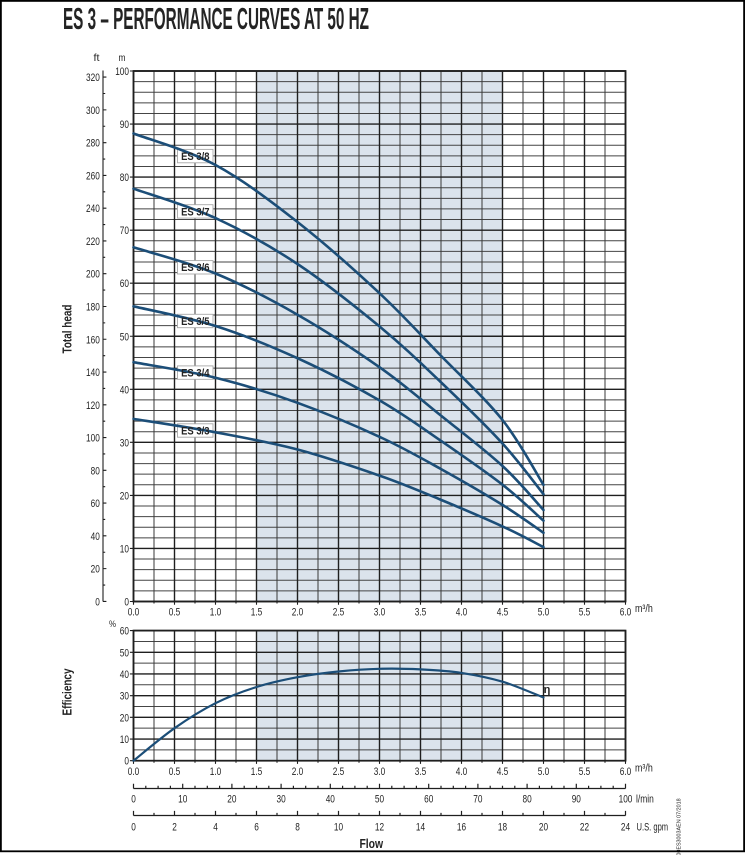 The width and height of the screenshot is (745, 855). What do you see at coordinates (93, 242) in the screenshot?
I see `svg-text: 220` at bounding box center [93, 242].